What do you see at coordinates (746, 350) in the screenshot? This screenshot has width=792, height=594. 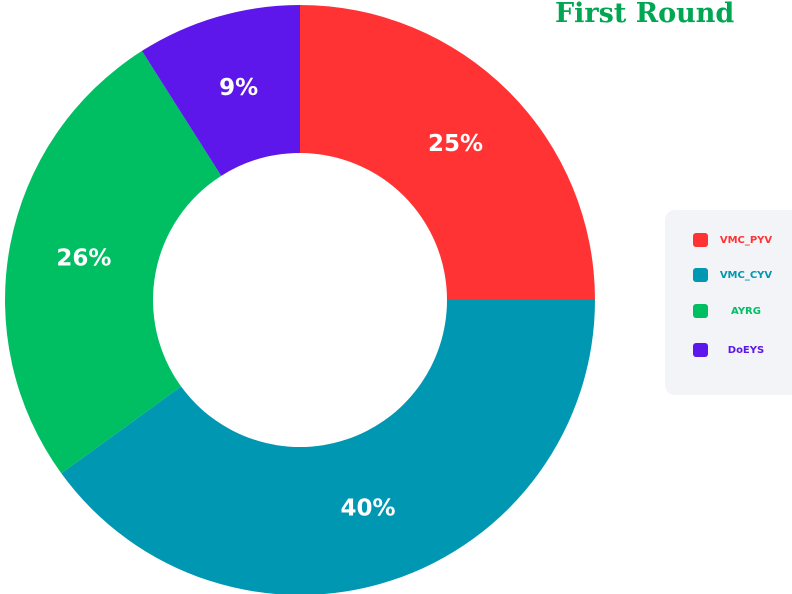 I see `legend-label: DoEYS` at bounding box center [746, 350].